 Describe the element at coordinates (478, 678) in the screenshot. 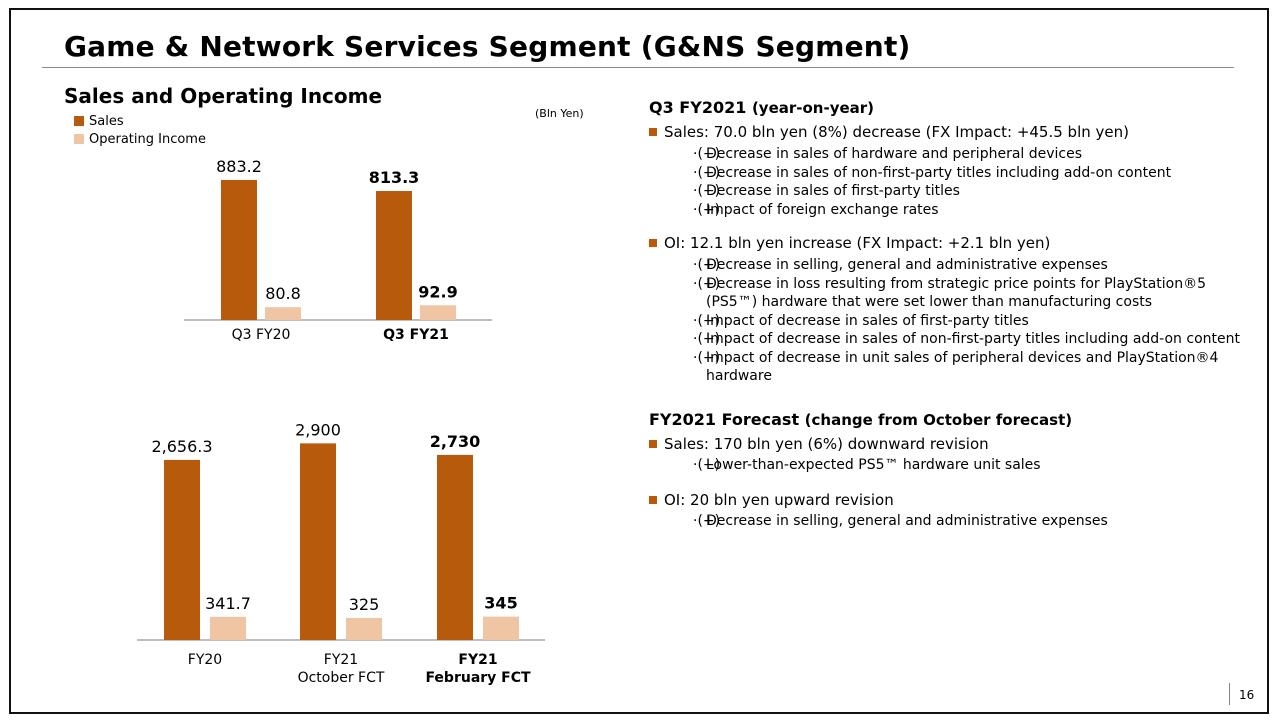

I see `category-label: February FCT` at that location.